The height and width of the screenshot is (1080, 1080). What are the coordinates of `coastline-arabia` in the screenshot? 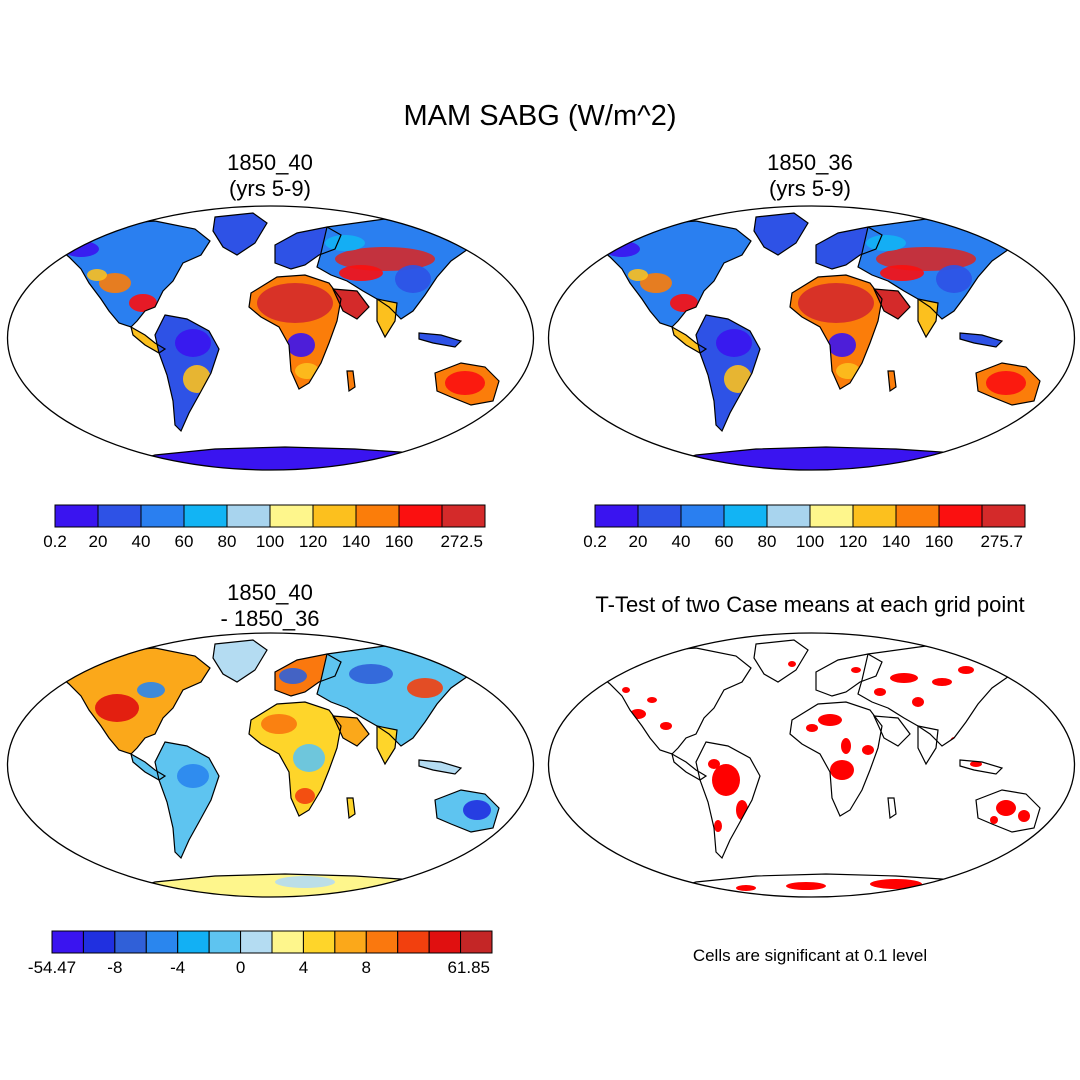 It's located at (351, 731).